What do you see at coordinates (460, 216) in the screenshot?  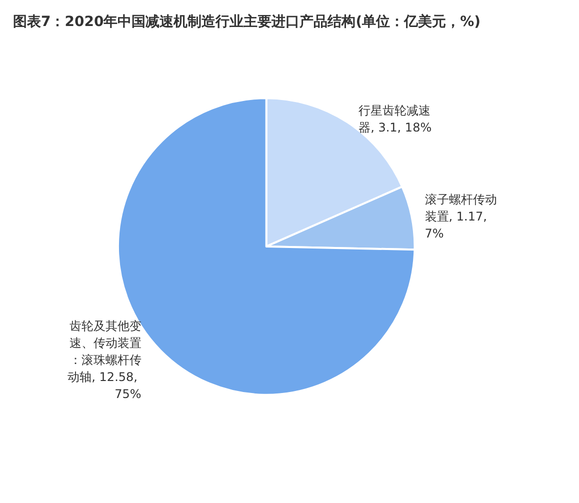 I see `slice-label: 滚子螺杆传动装置, 1.17, 7%` at bounding box center [460, 216].